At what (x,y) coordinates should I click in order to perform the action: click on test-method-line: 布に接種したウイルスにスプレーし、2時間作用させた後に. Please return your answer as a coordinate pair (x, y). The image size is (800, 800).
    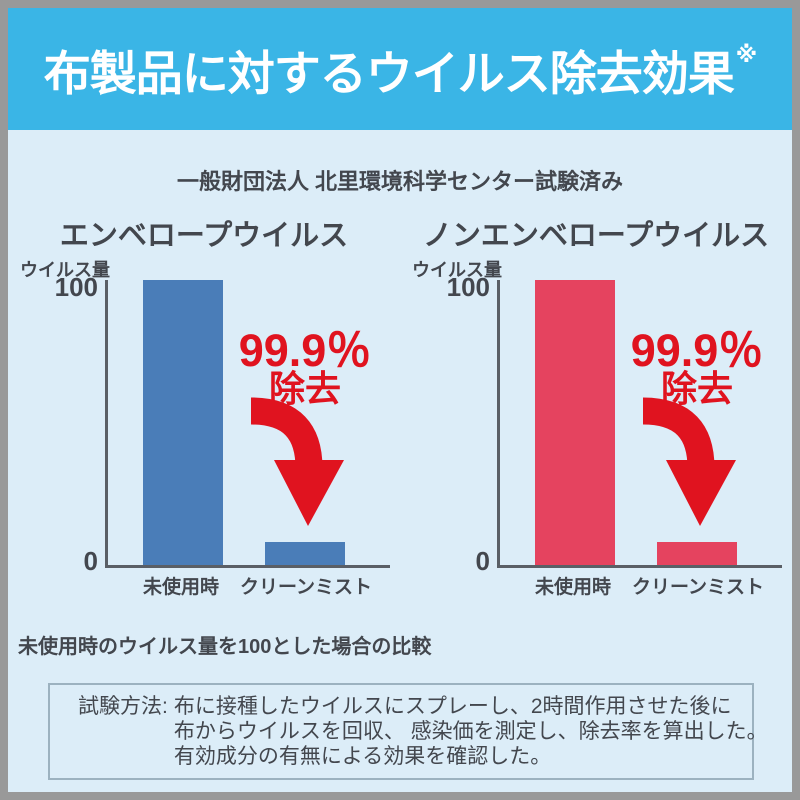
    Looking at the image, I should click on (452, 706).